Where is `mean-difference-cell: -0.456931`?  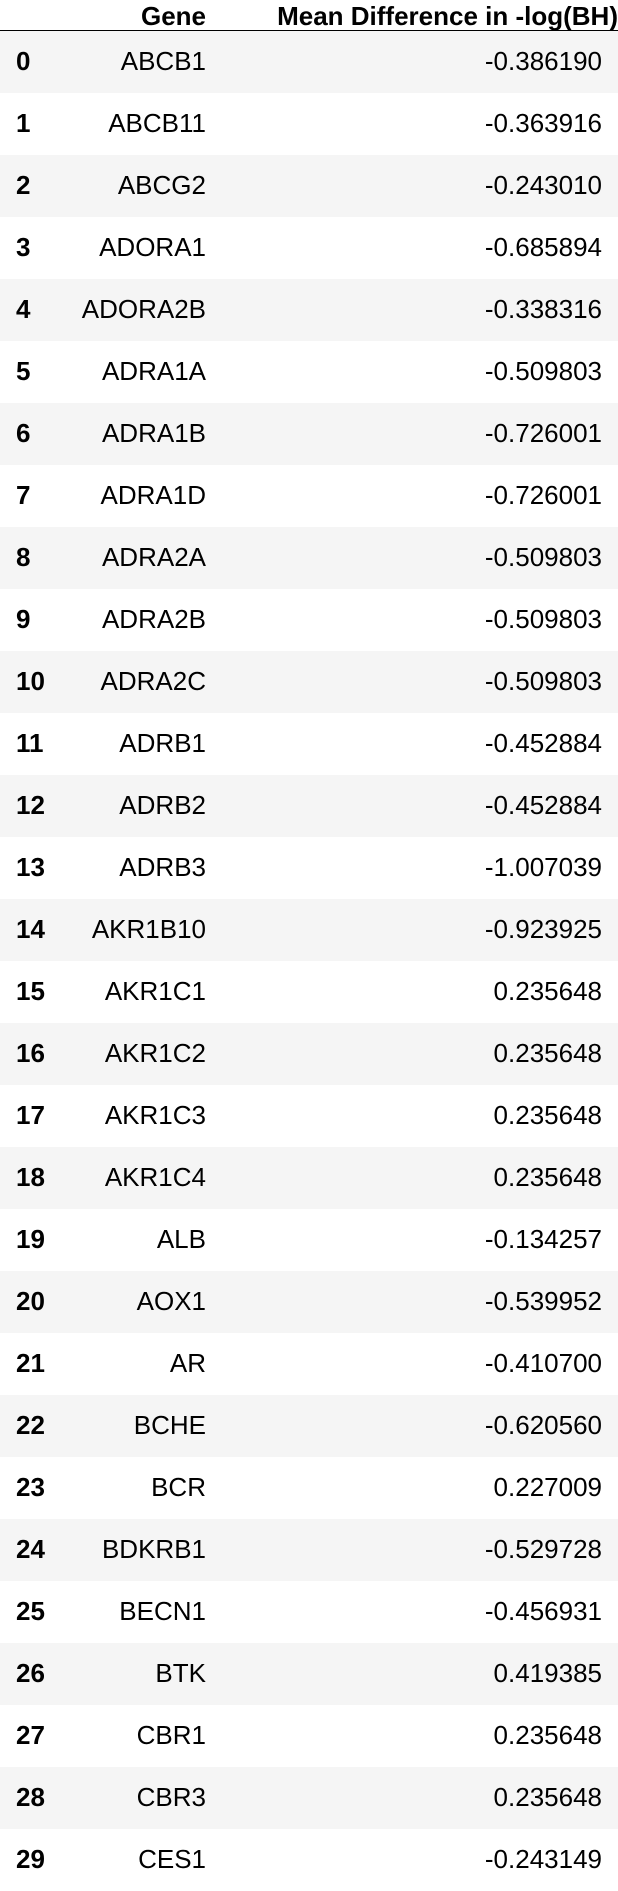
mean-difference-cell: -0.456931 is located at coordinates (543, 1611).